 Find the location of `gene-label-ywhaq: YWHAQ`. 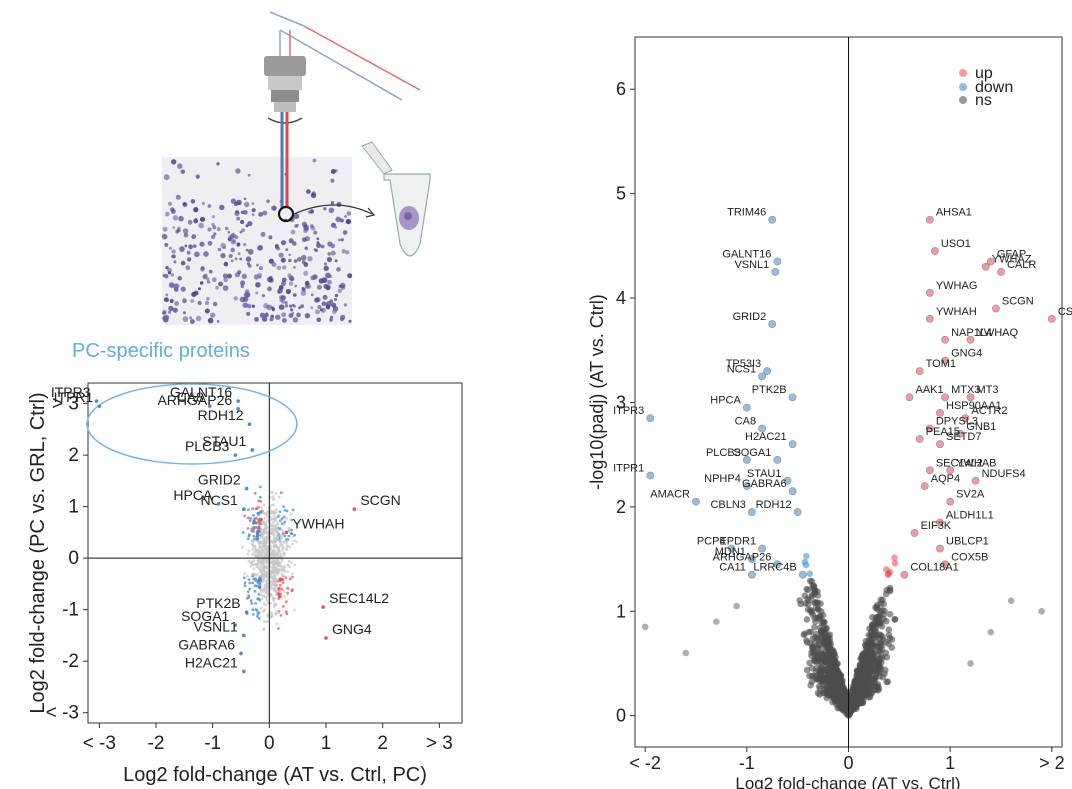

gene-label-ywhaq: YWHAQ is located at coordinates (998, 333).